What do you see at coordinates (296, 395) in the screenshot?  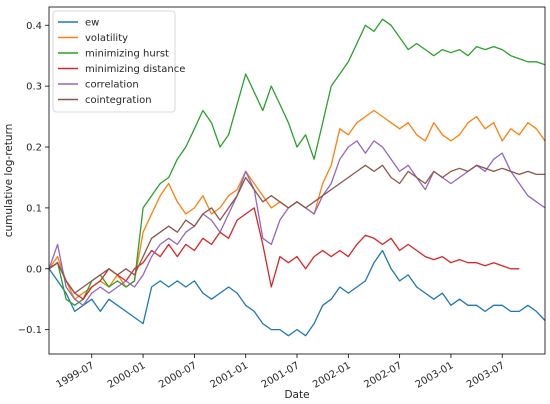 I see `x-axis-label: Date` at bounding box center [296, 395].